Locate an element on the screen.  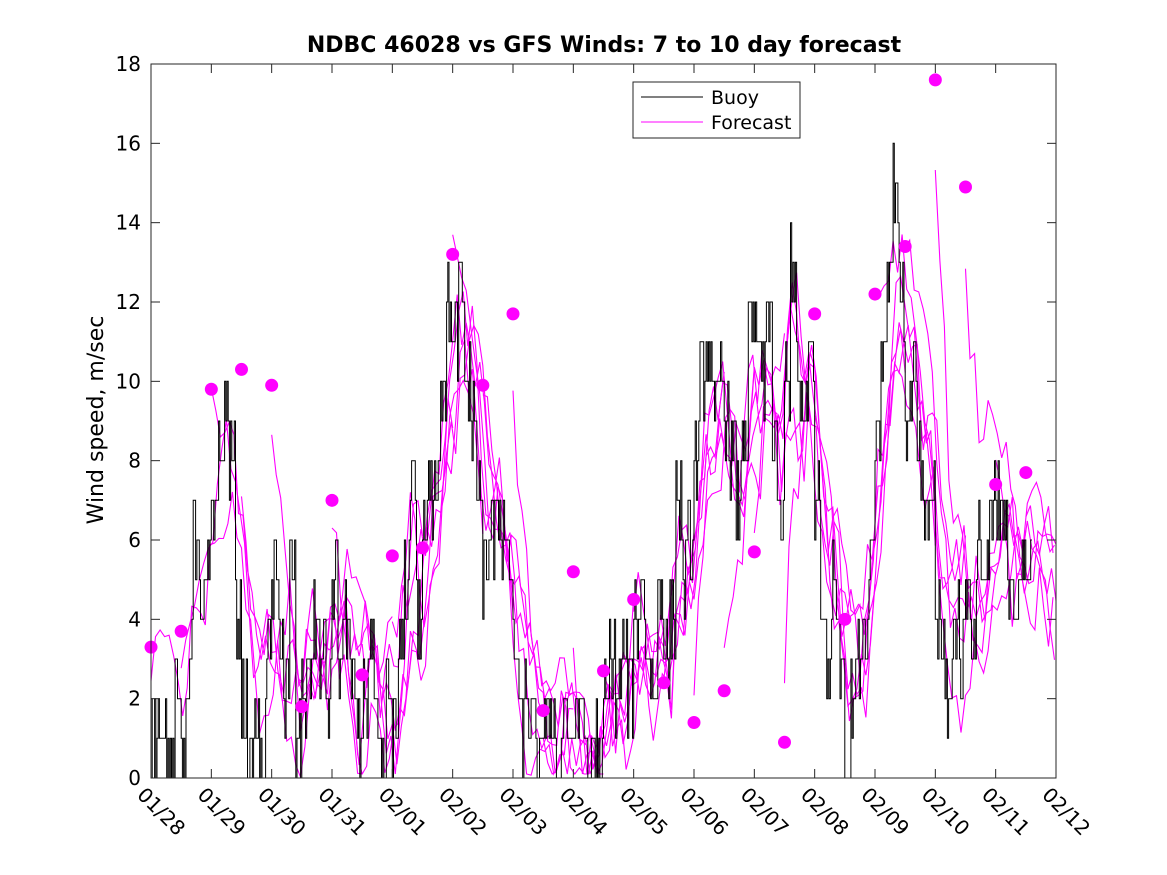
legend: Buoy Forecast is located at coordinates (716, 110).